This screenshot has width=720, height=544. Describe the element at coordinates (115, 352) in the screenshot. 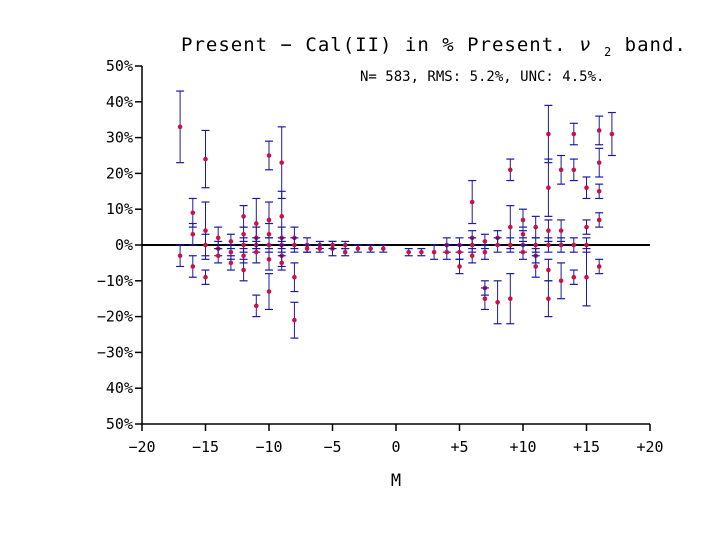

I see `y-tick-label: −30%` at that location.